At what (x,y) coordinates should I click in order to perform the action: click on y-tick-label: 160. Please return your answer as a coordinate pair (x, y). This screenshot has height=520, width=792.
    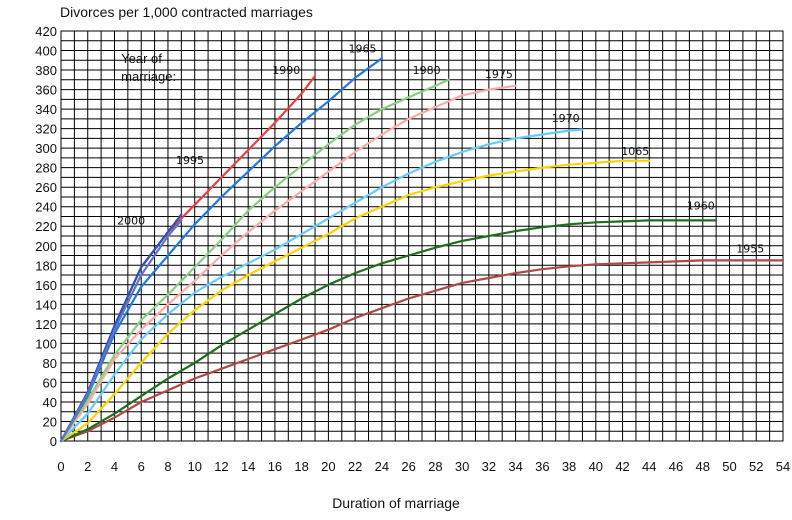
    Looking at the image, I should click on (46, 285).